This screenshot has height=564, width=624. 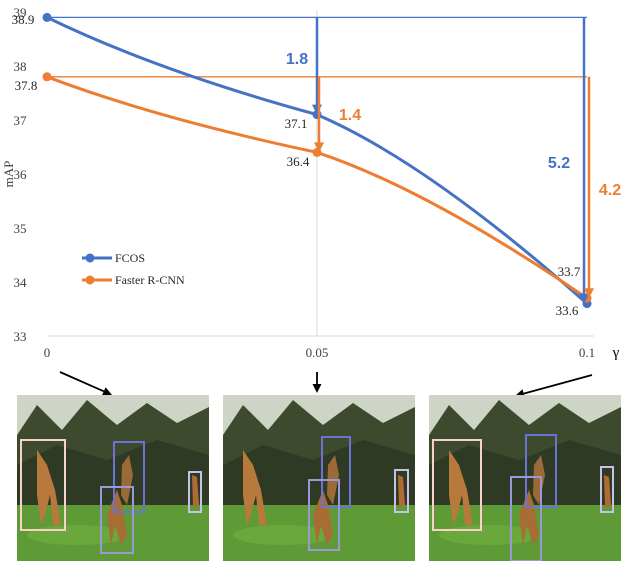 I want to click on drop-label-5.2: 5.2, so click(x=559, y=163).